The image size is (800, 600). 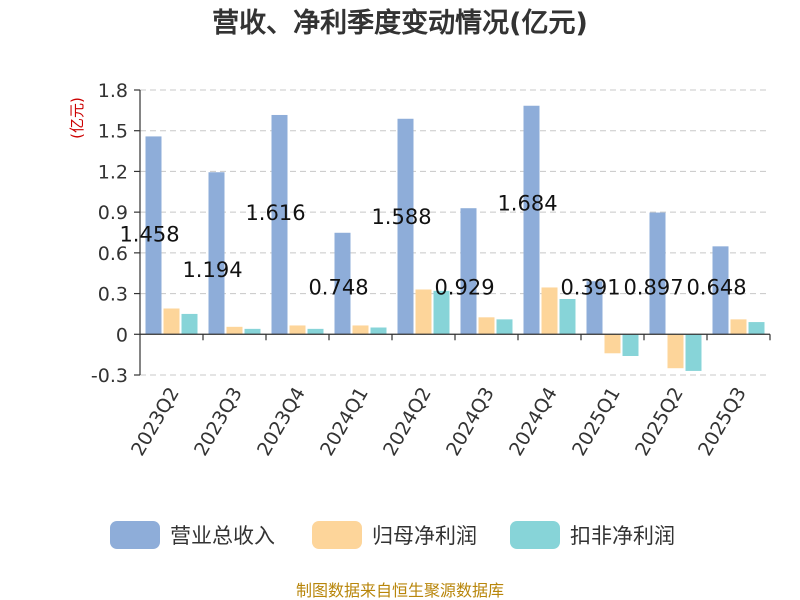 I want to click on y-tick-label: 1.5, so click(x=113, y=132).